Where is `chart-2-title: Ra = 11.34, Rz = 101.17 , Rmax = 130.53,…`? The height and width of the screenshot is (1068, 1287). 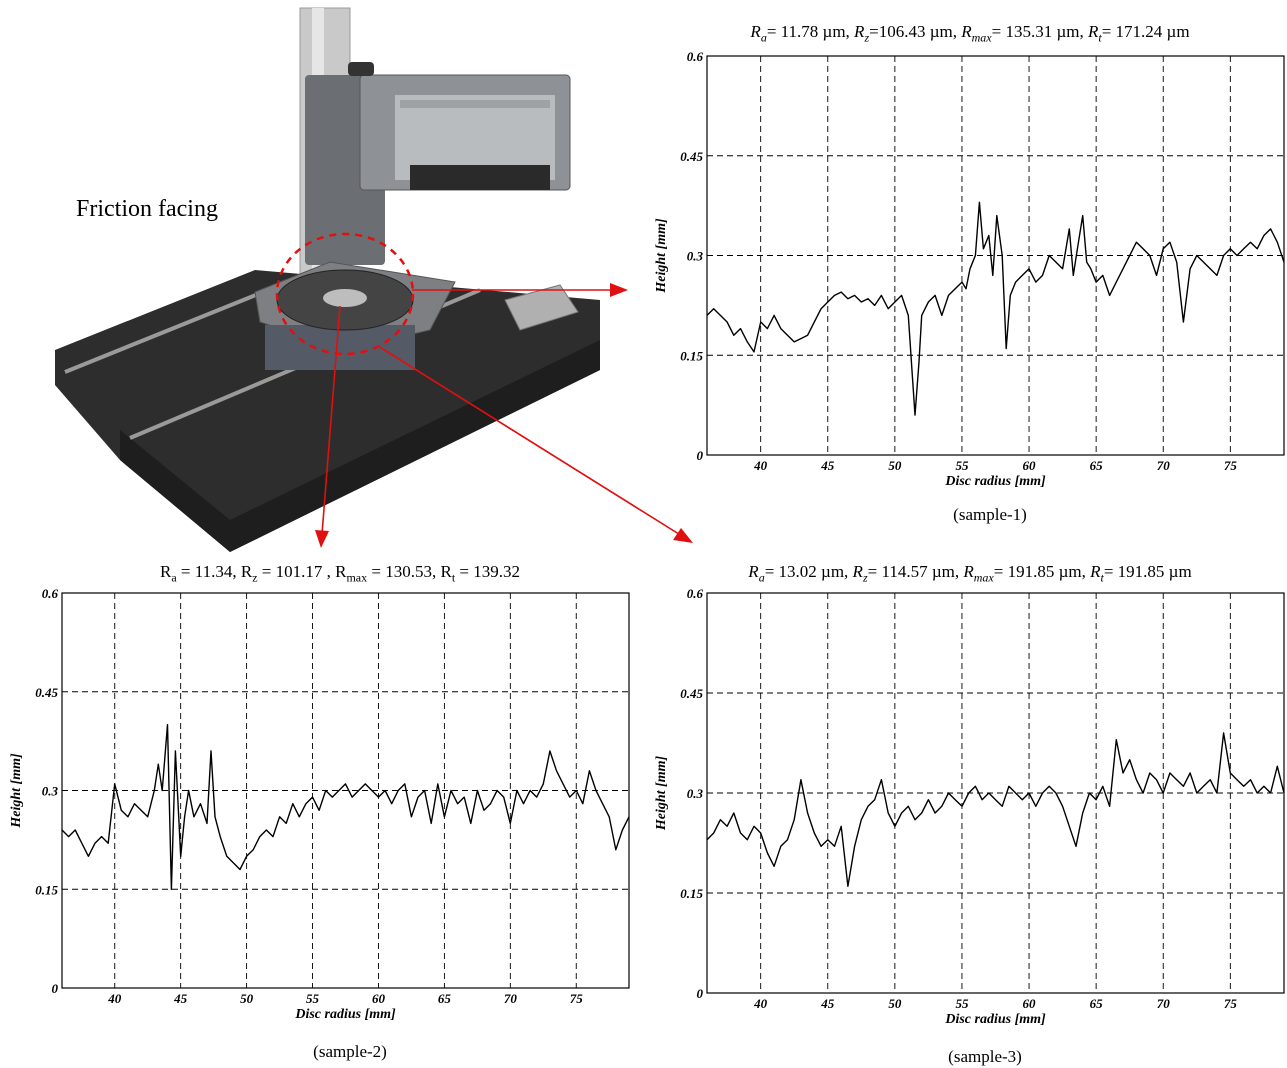 chart-2-title: Ra = 11.34, Rz = 101.17 , Rmax = 130.53,… is located at coordinates (340, 573).